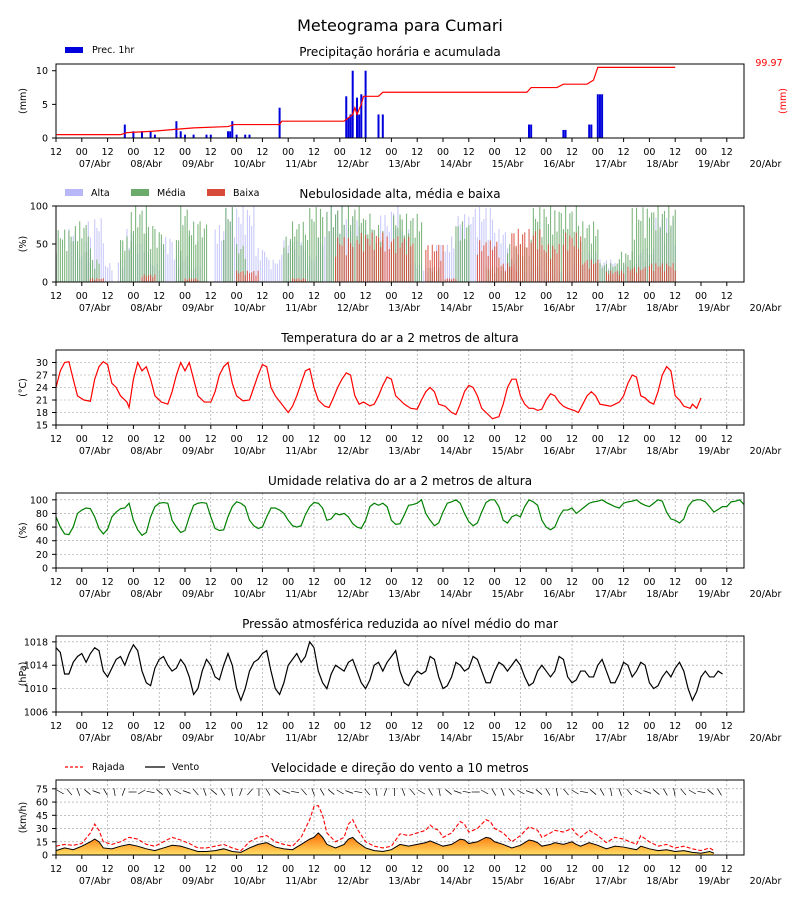 This screenshot has width=800, height=900. What do you see at coordinates (74, 50) in the screenshot?
I see `legend-swatch-prec` at bounding box center [74, 50].